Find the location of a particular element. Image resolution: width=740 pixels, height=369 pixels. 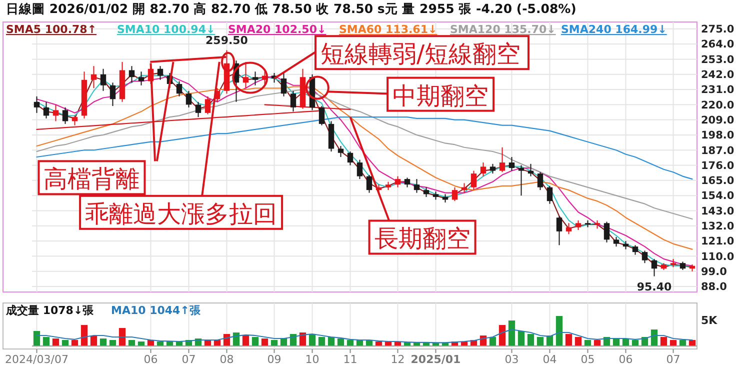

callout-box: 短線轉弱/短線翻空 is located at coordinates (422, 52).